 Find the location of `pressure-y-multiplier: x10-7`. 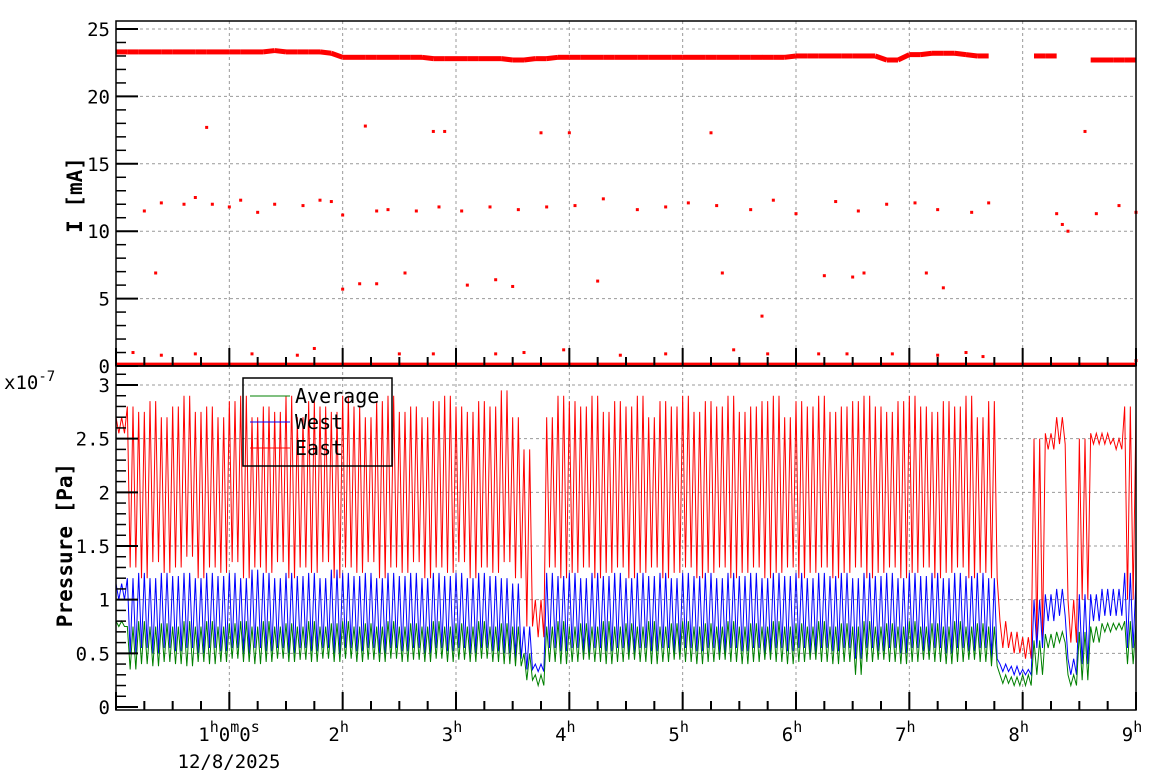

pressure-y-multiplier: x10-7 is located at coordinates (29, 381).